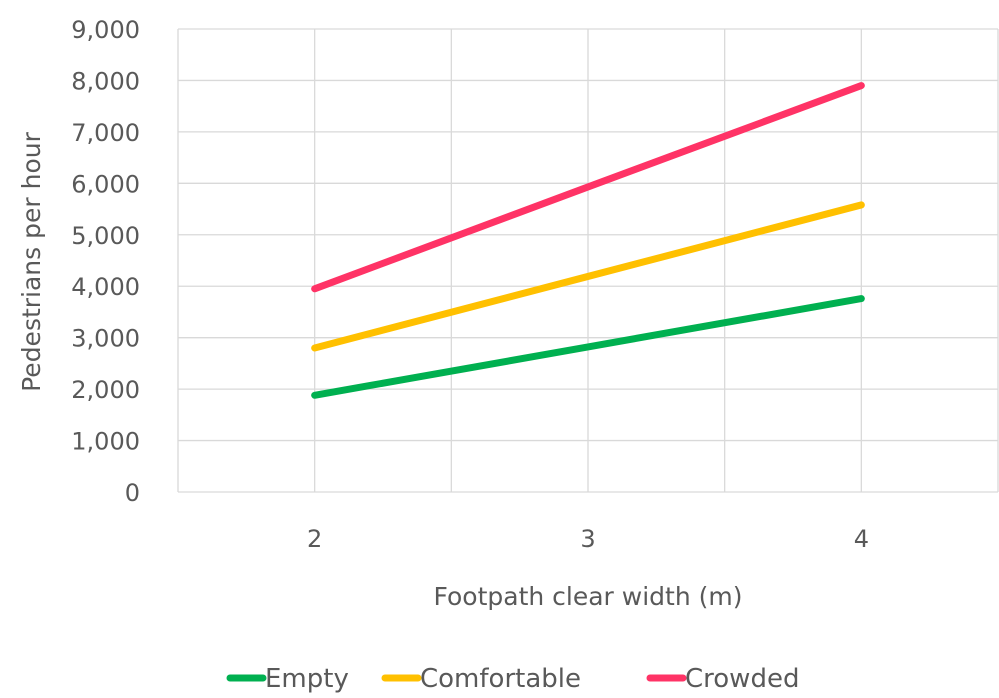 Image resolution: width=999 pixels, height=698 pixels. I want to click on y-axis-title: Pedestrians per hour, so click(31, 261).